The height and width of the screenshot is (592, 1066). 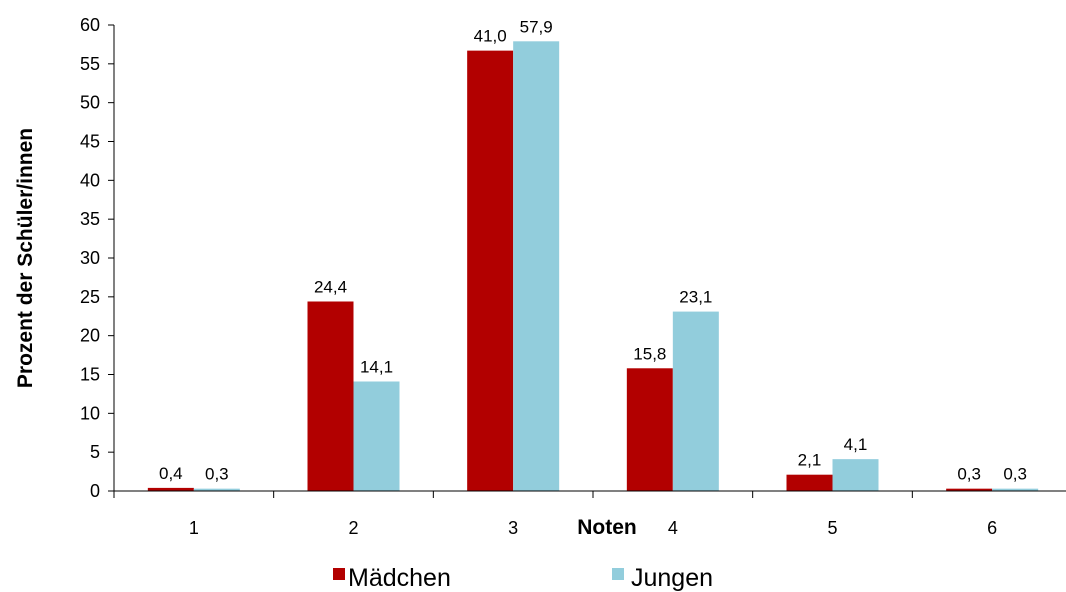 What do you see at coordinates (90, 142) in the screenshot?
I see `y-tick-label: 45` at bounding box center [90, 142].